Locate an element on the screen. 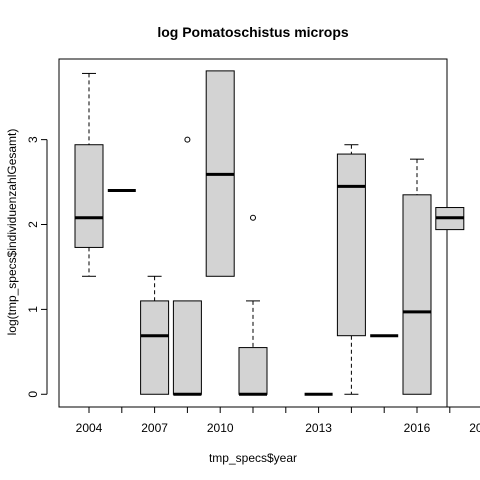 This screenshot has width=480, height=480. x-axis: 2004 2007 2010 2013 2016 2019 is located at coordinates (278, 420).